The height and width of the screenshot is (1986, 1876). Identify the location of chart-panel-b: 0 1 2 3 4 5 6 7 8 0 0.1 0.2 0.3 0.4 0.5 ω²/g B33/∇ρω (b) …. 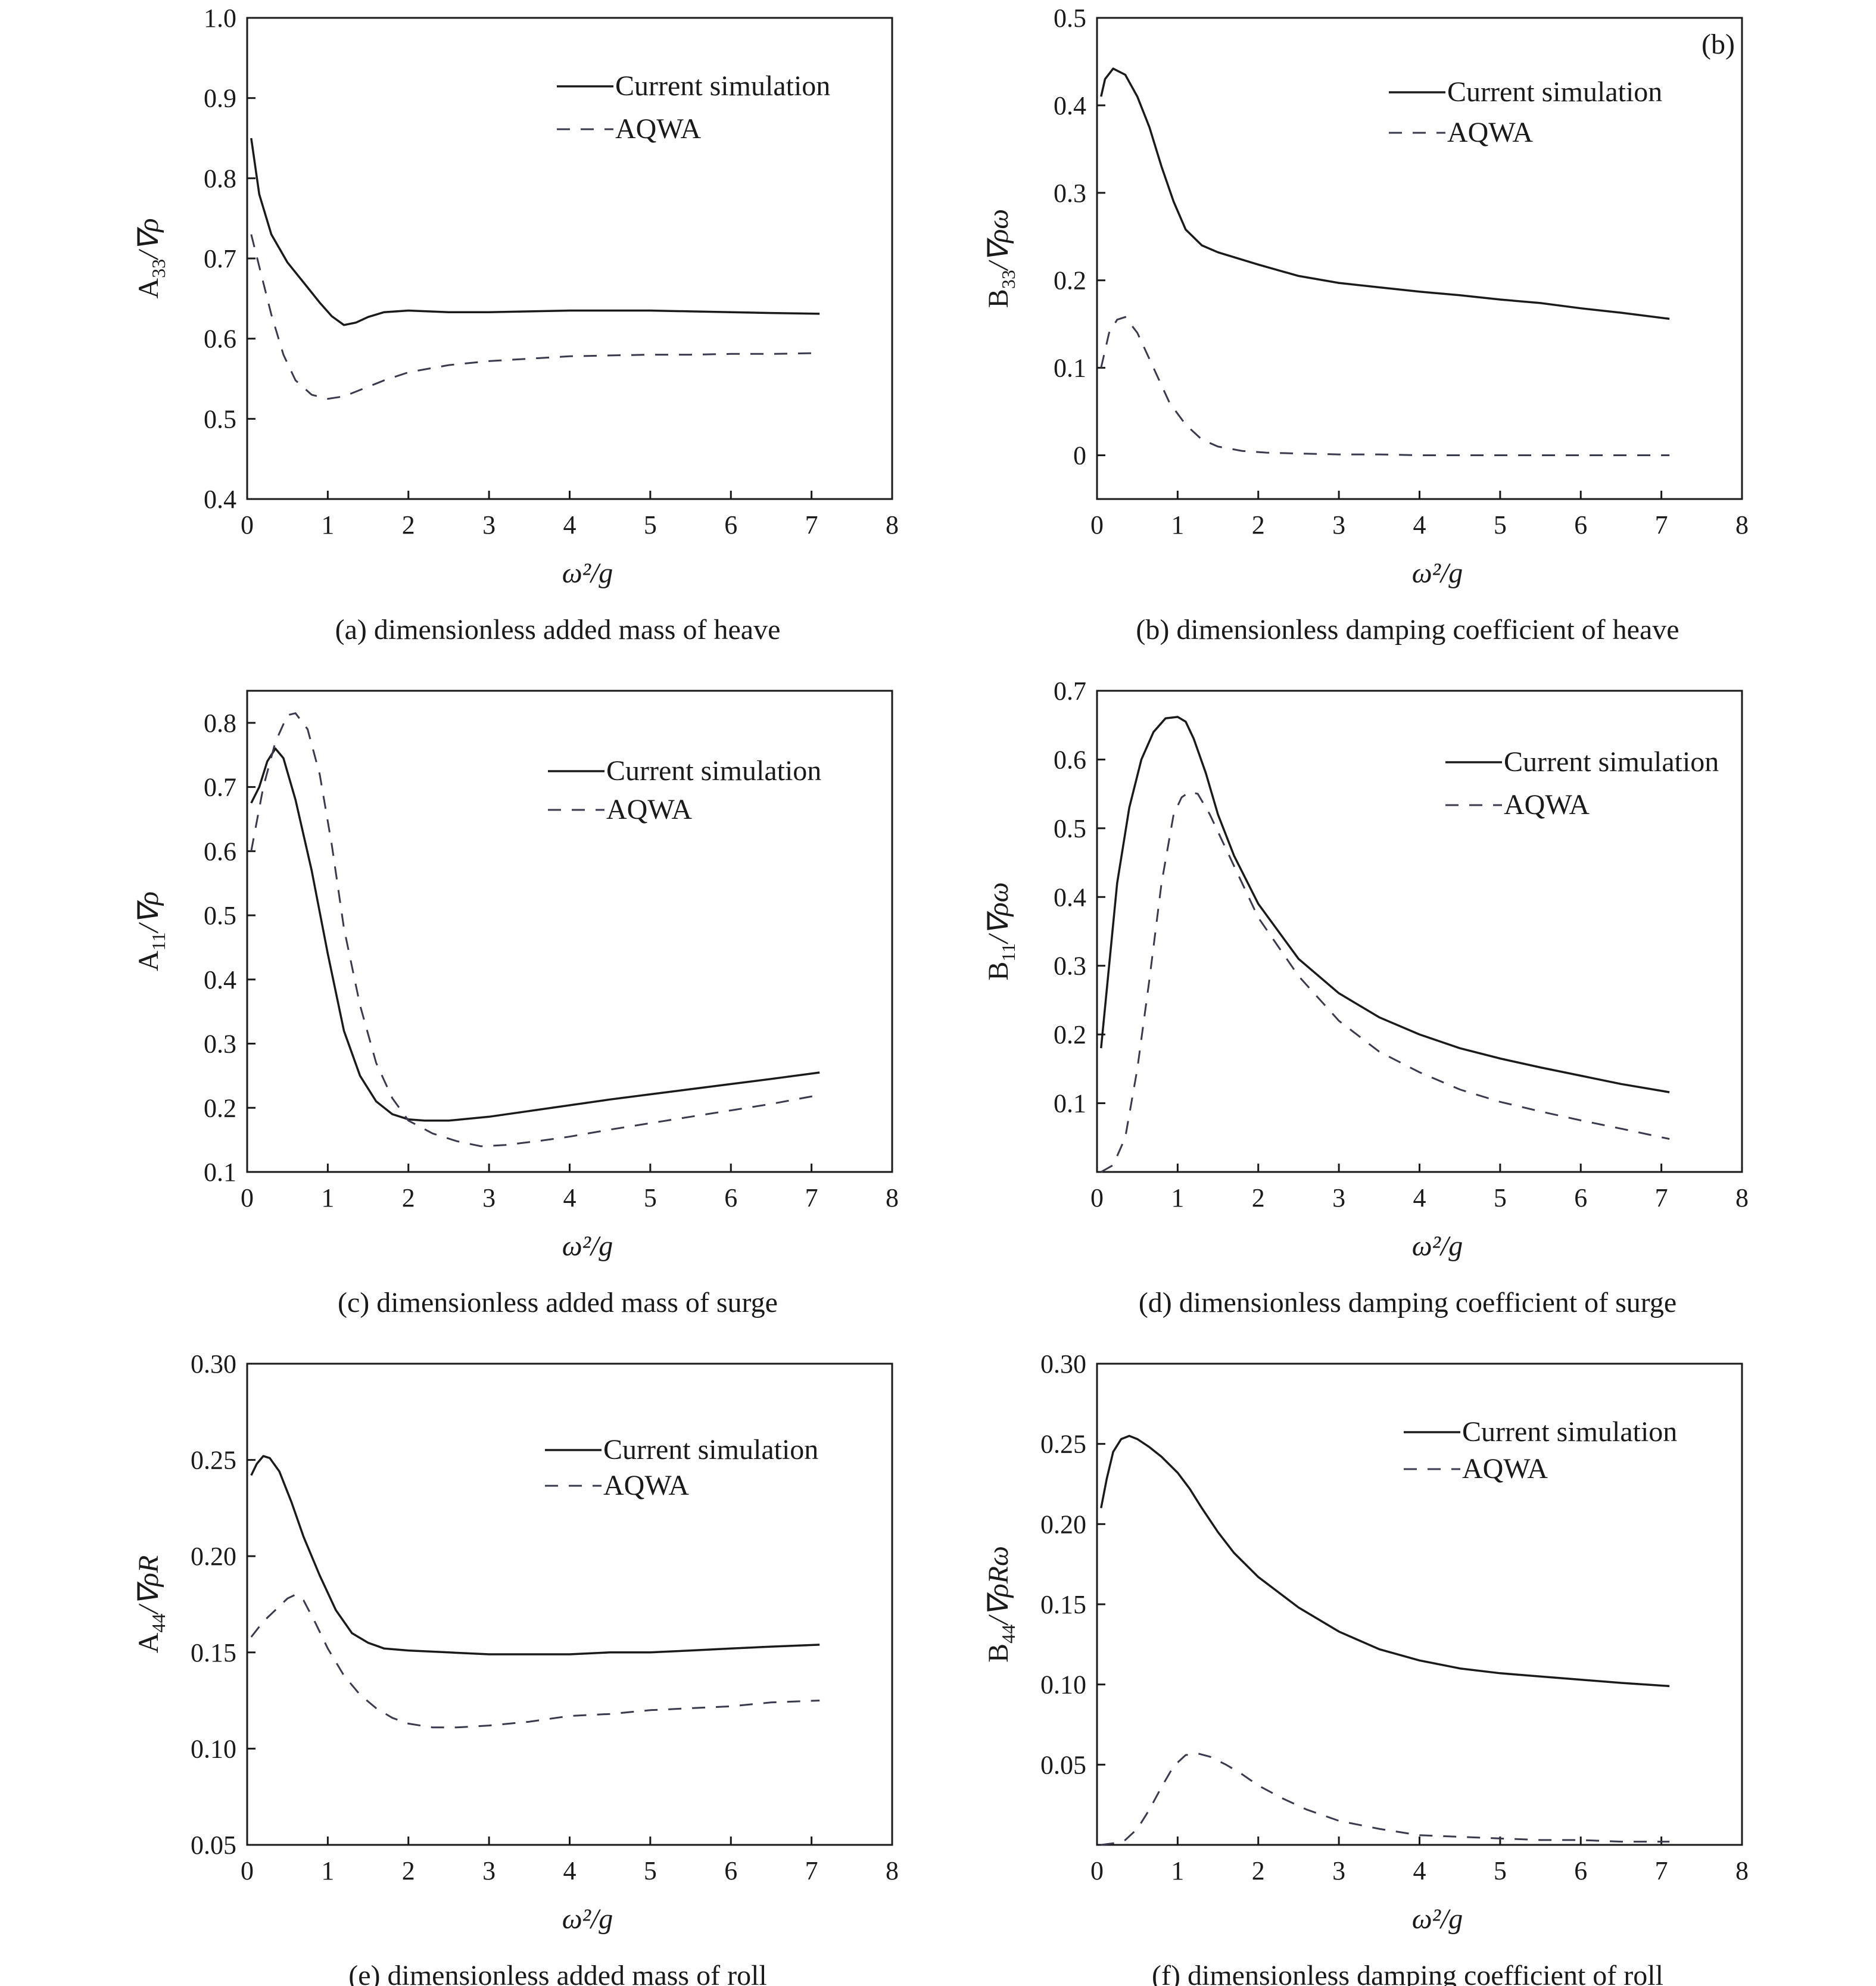
(1366, 325).